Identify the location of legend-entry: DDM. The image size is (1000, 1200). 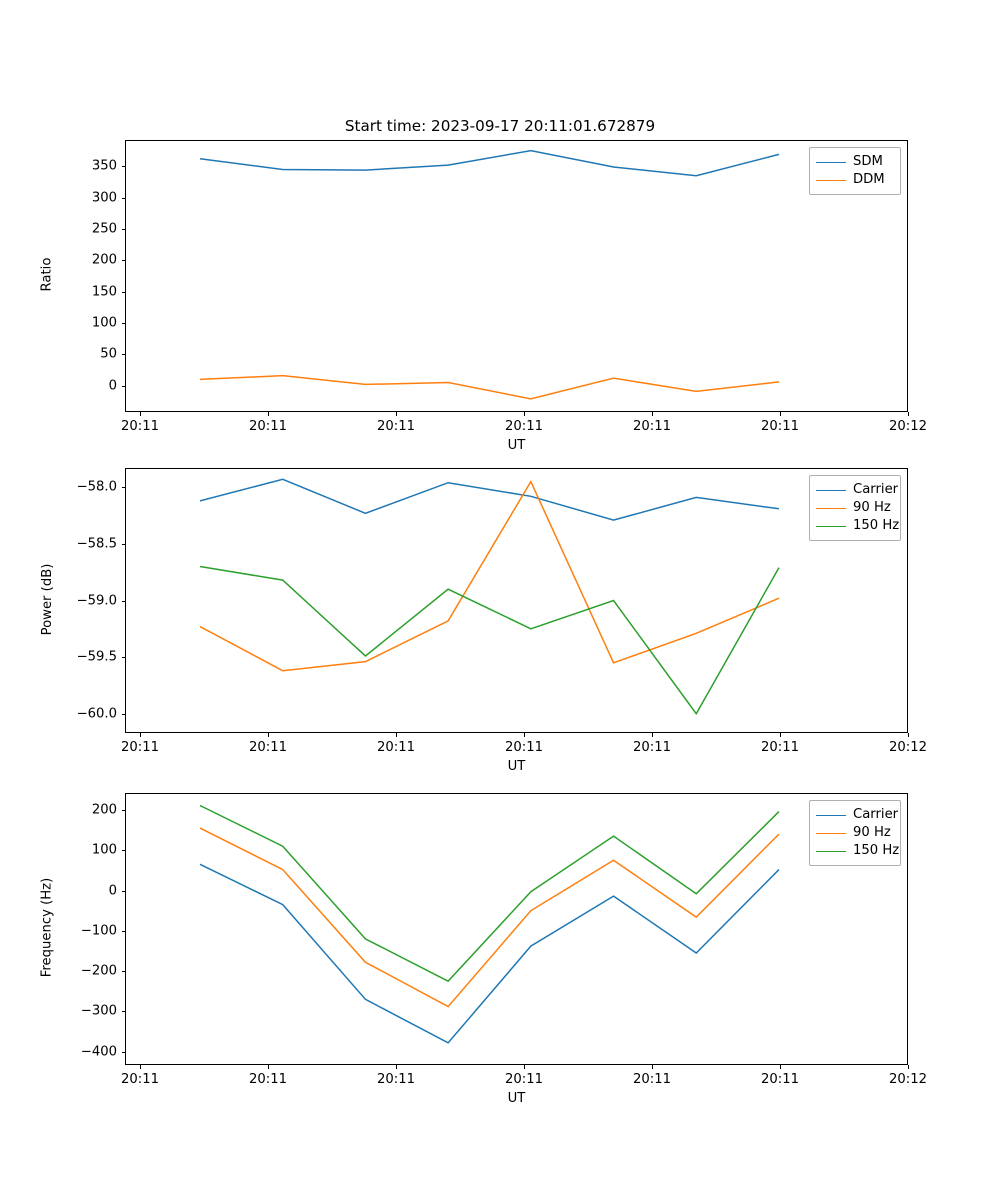
(855, 180).